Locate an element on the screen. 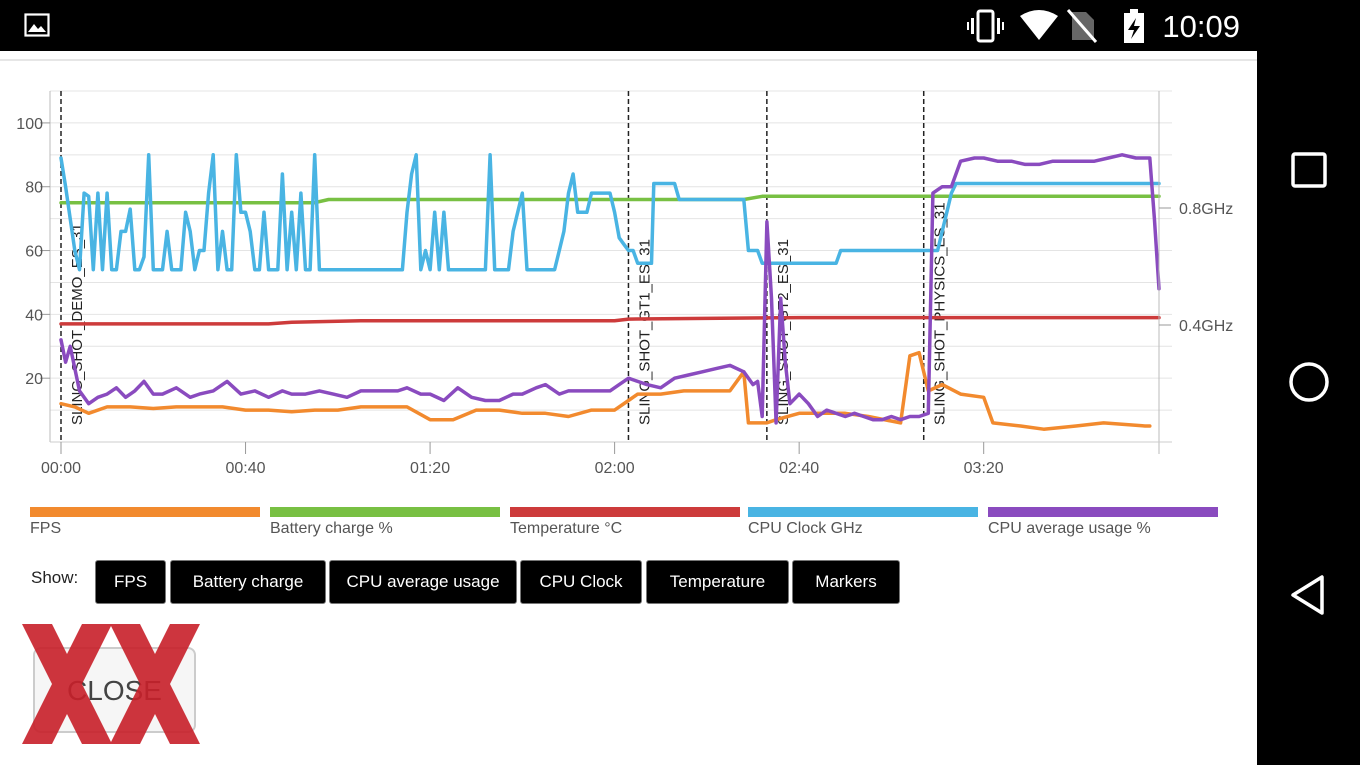  gallery-icon is located at coordinates (37, 27).